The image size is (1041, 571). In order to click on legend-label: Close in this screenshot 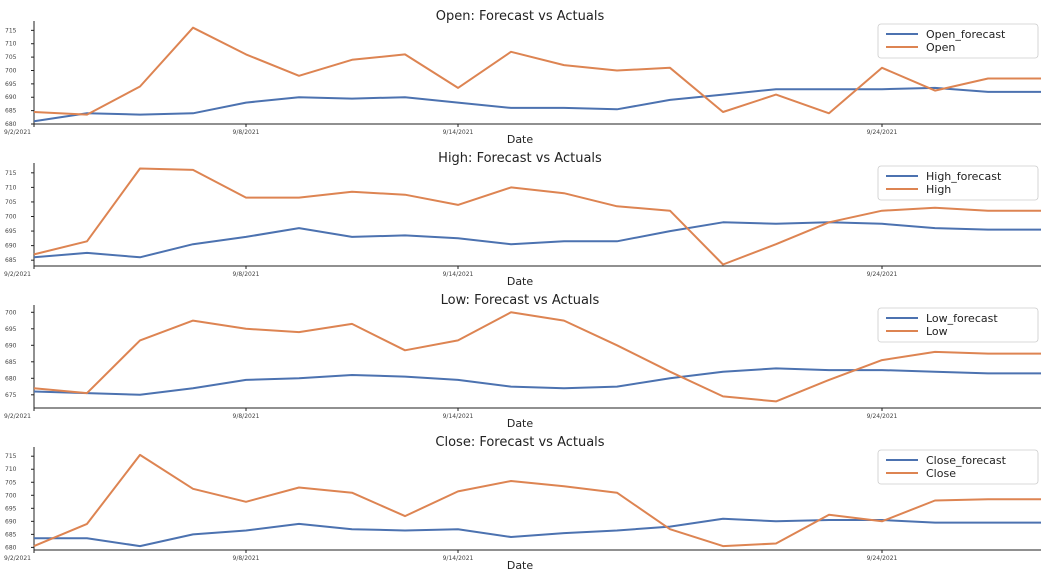, I will do `click(941, 473)`.